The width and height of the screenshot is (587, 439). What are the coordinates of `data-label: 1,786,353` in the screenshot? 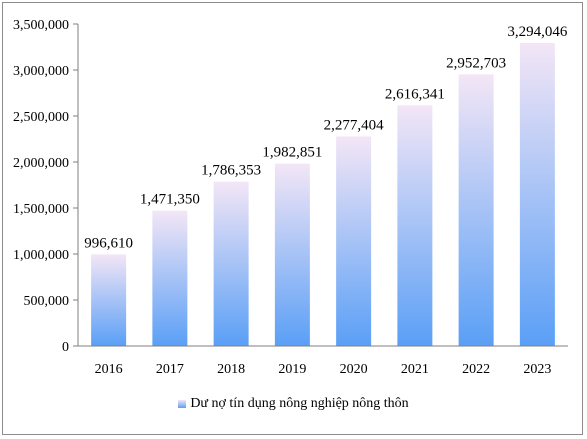 It's located at (231, 171).